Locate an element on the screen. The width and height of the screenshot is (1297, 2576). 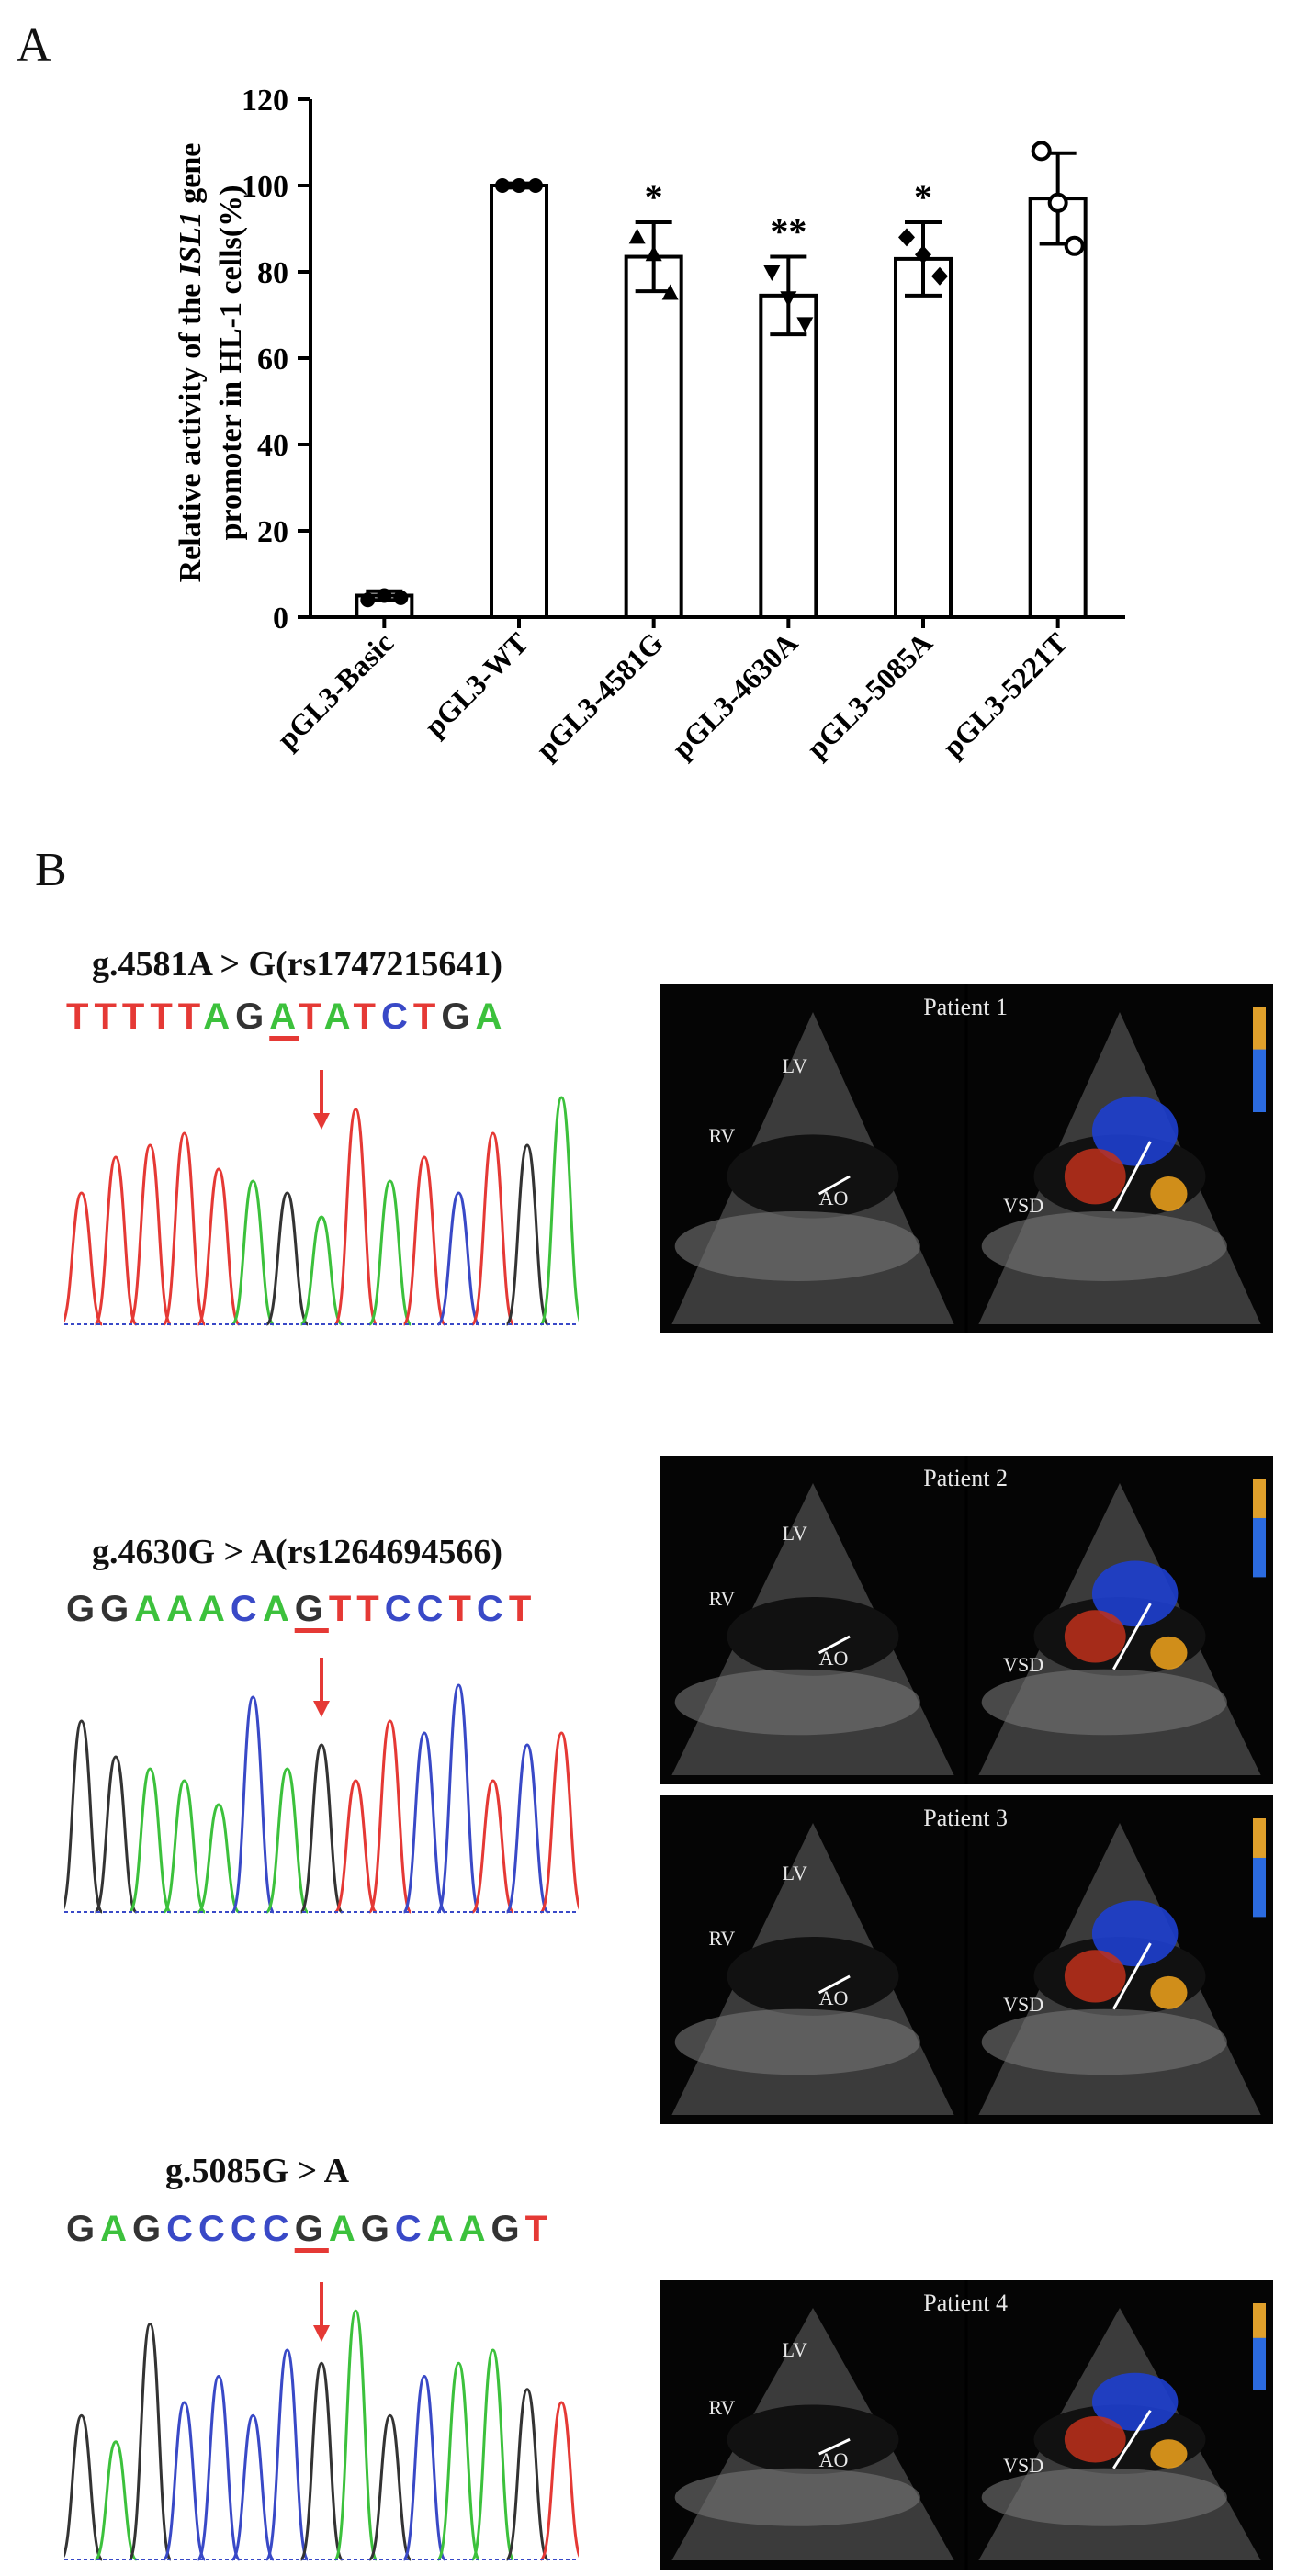
echocardiogram-image: Patient 4 LV RV AO VSD is located at coordinates (967, 2425).